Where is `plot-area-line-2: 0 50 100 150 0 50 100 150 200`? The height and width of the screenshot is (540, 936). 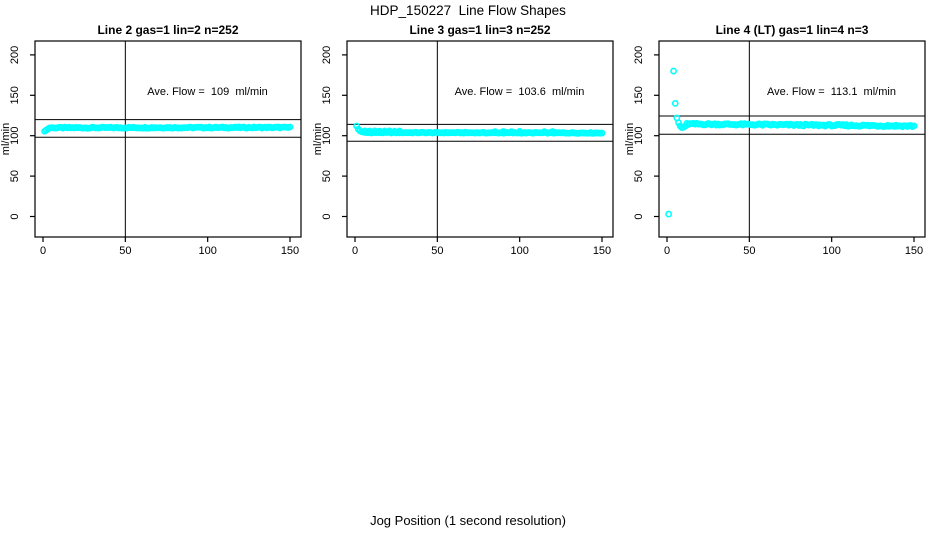
plot-area-line-2: 0 50 100 150 0 50 100 150 200 is located at coordinates (155, 148).